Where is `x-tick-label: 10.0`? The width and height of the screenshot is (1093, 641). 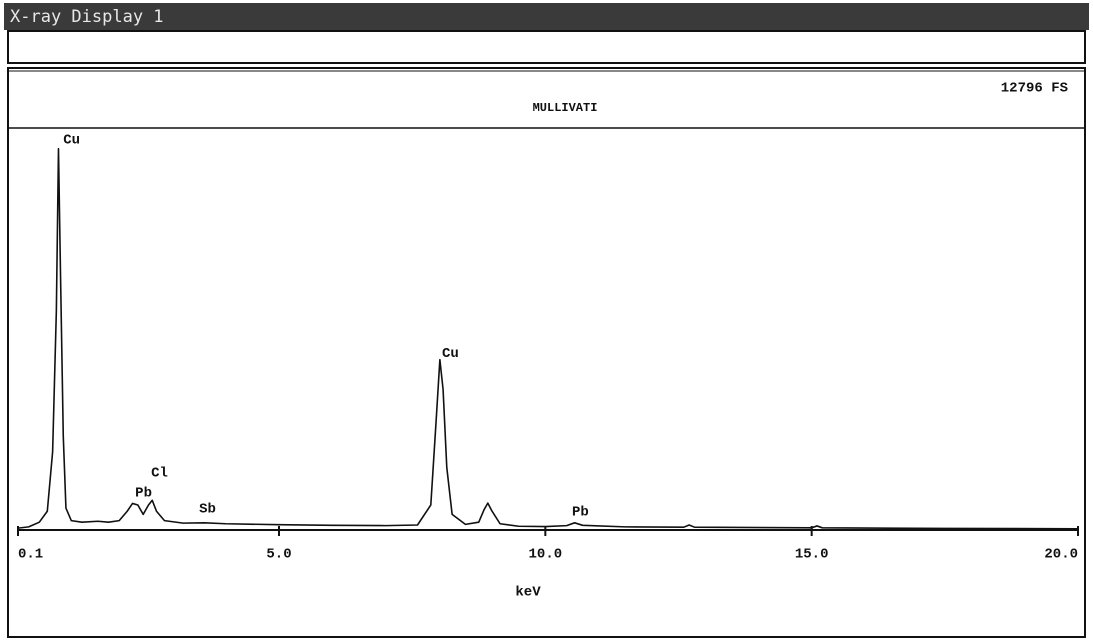 x-tick-label: 10.0 is located at coordinates (546, 555).